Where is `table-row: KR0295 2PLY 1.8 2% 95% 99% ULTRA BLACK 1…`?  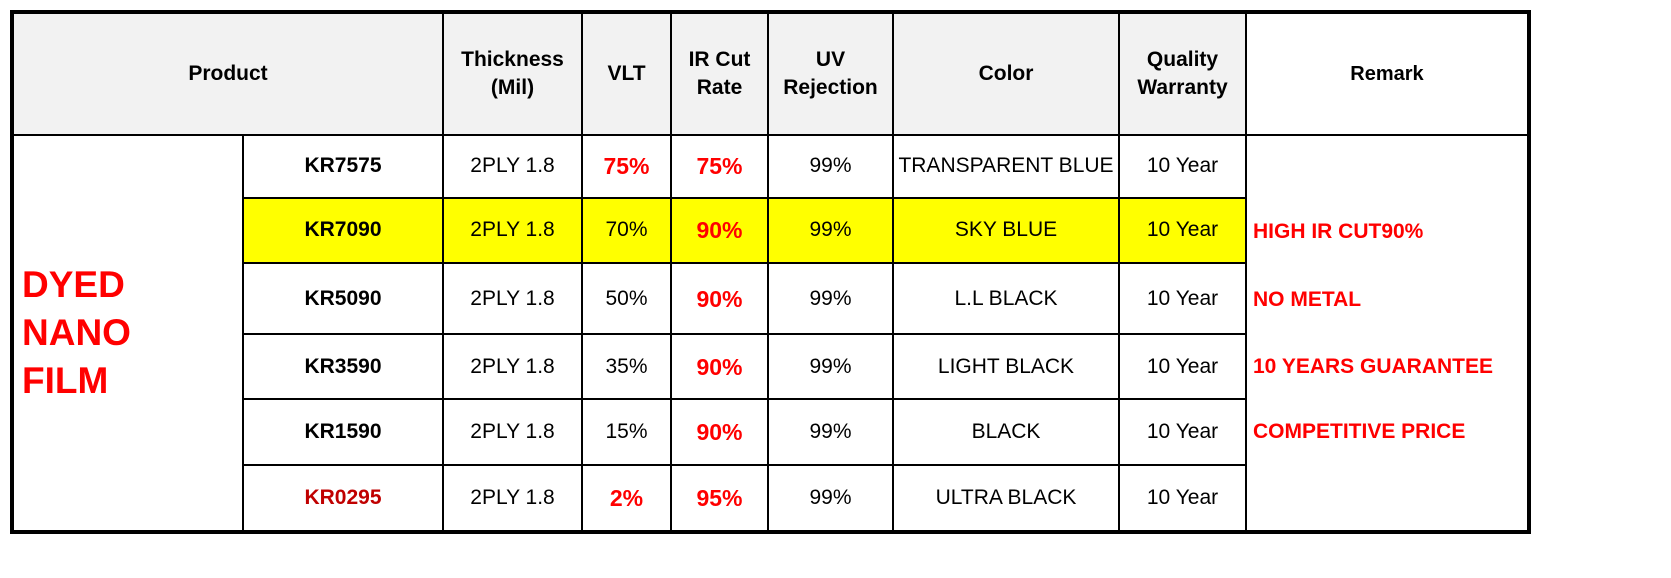 table-row: KR0295 2PLY 1.8 2% 95% 99% ULTRA BLACK 1… is located at coordinates (770, 498).